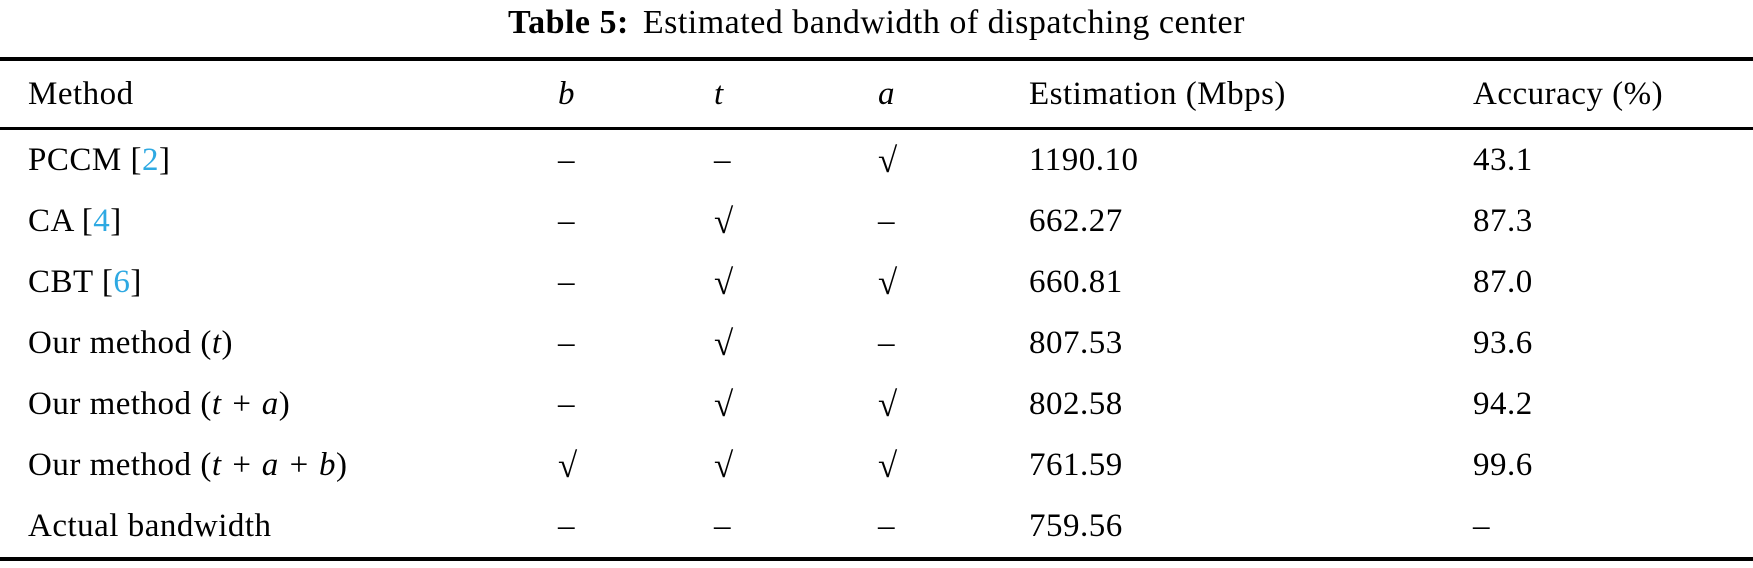 The image size is (1753, 568). Describe the element at coordinates (1481, 526) in the screenshot. I see `accuracy-cell: –` at that location.